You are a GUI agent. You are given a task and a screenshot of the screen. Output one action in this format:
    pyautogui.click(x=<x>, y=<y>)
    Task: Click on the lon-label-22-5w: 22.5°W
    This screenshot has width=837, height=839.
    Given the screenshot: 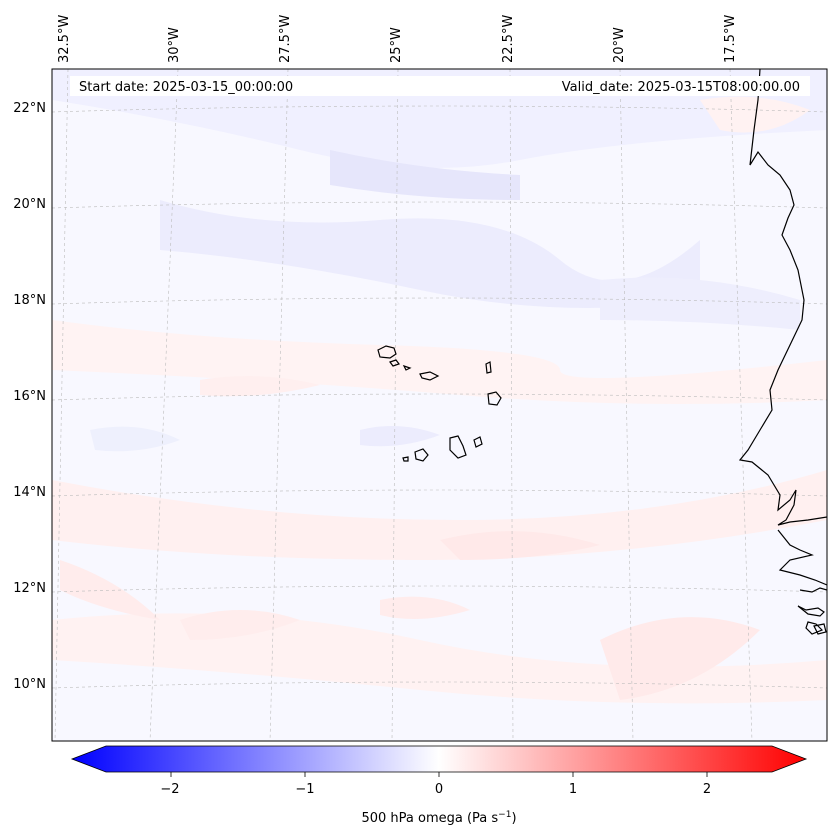 What is the action you would take?
    pyautogui.click(x=508, y=39)
    